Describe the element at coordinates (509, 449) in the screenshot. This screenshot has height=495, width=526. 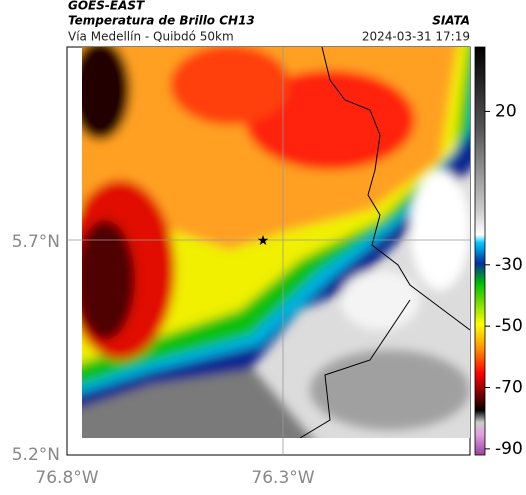
I see `colorbar-tick-label: -90` at that location.